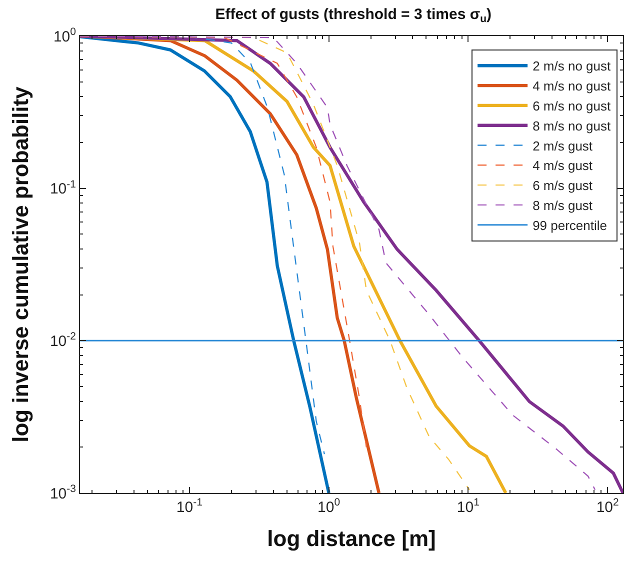 This screenshot has height=565, width=631. What do you see at coordinates (64, 36) in the screenshot?
I see `y-tick-label: 10$^{0}$` at bounding box center [64, 36].